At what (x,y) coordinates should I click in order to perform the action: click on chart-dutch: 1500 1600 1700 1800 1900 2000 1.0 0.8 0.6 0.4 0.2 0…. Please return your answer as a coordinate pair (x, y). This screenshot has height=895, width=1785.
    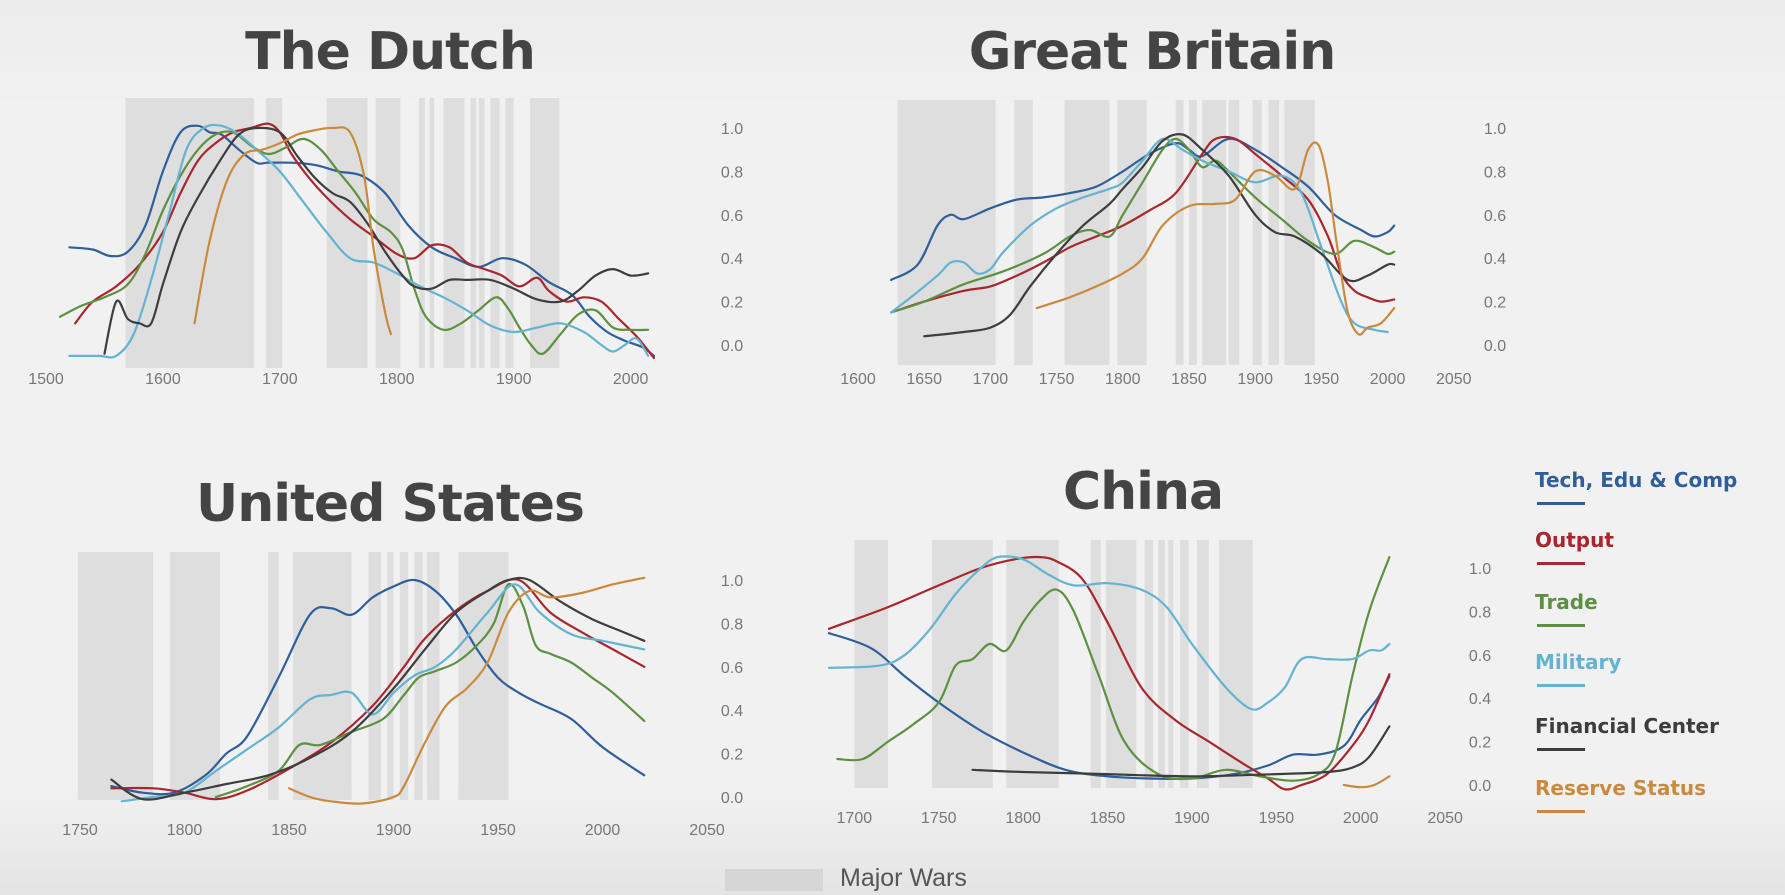
    Looking at the image, I should click on (385, 243).